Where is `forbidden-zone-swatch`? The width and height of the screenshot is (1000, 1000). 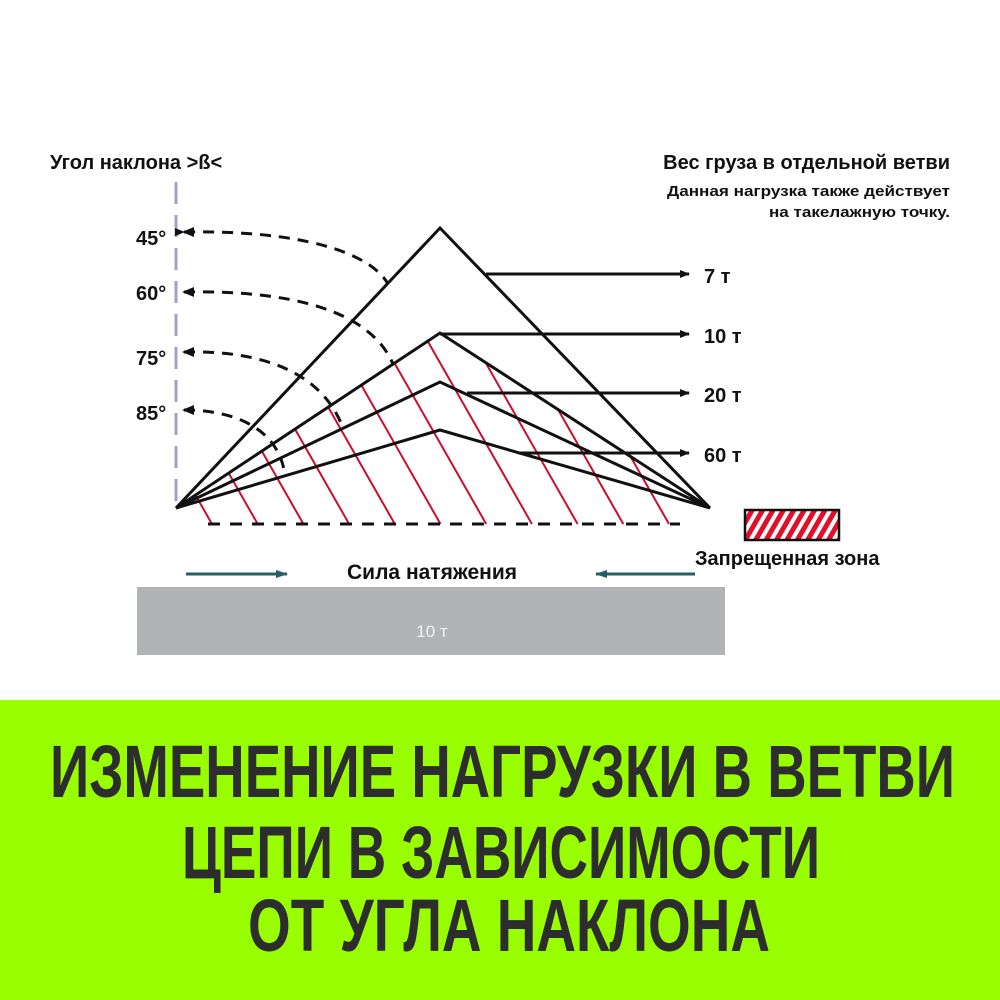
forbidden-zone-swatch is located at coordinates (792, 525).